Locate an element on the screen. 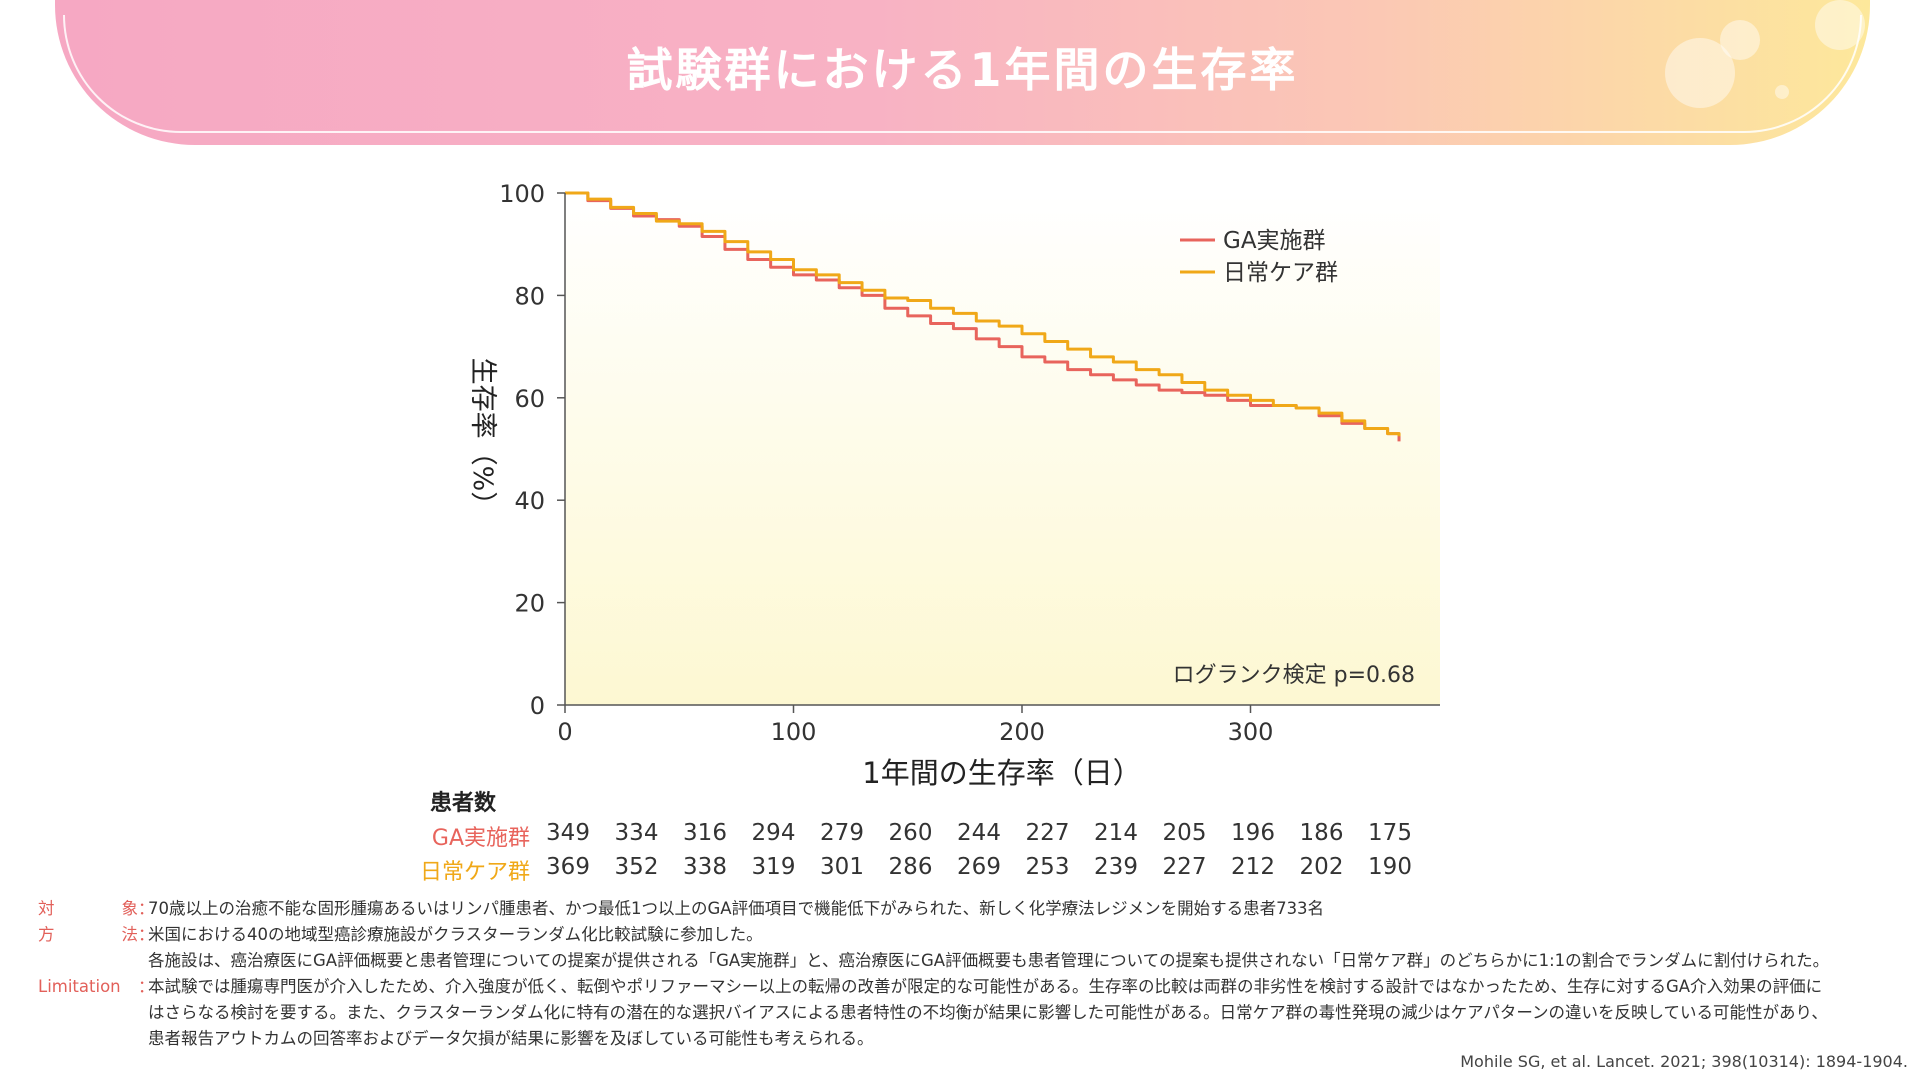  risk-count: 239 is located at coordinates (1116, 867).